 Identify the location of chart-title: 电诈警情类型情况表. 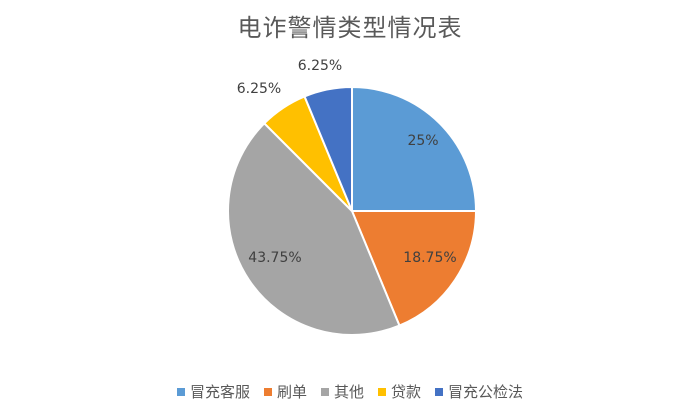
(350, 28).